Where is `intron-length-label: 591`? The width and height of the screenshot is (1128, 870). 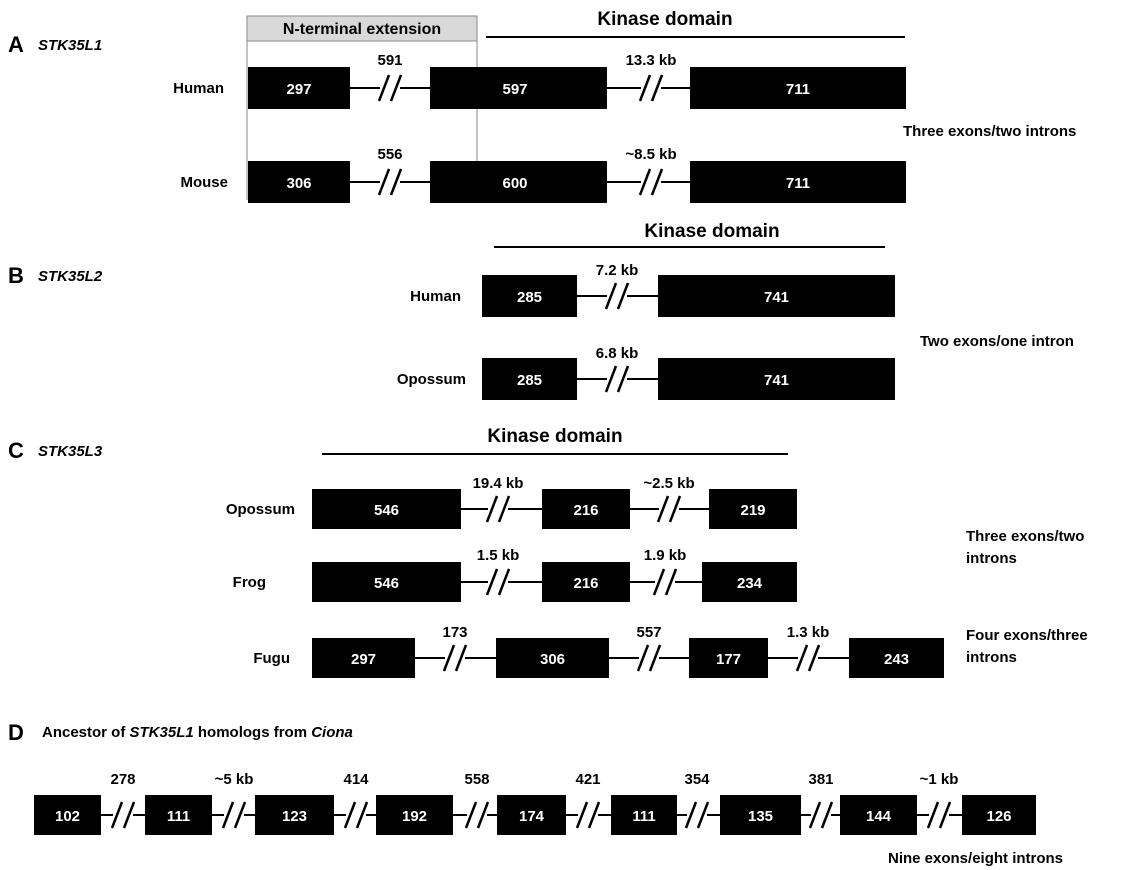
intron-length-label: 591 is located at coordinates (389, 60).